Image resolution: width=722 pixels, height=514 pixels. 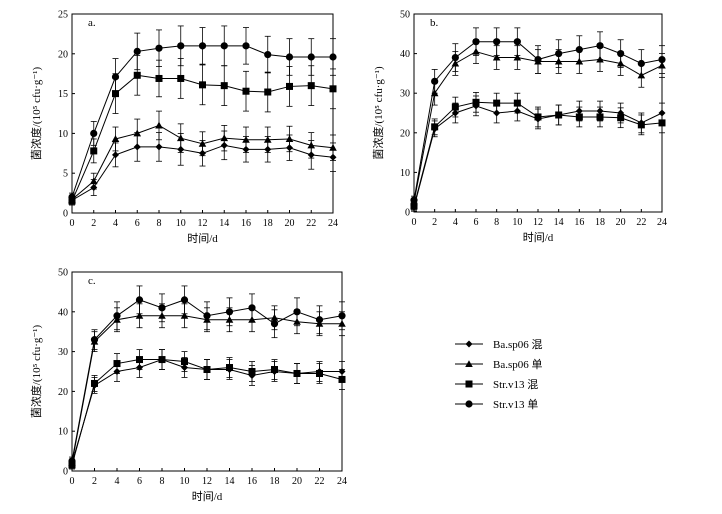 I want to click on y-tick-label: 5, so click(x=65, y=174).